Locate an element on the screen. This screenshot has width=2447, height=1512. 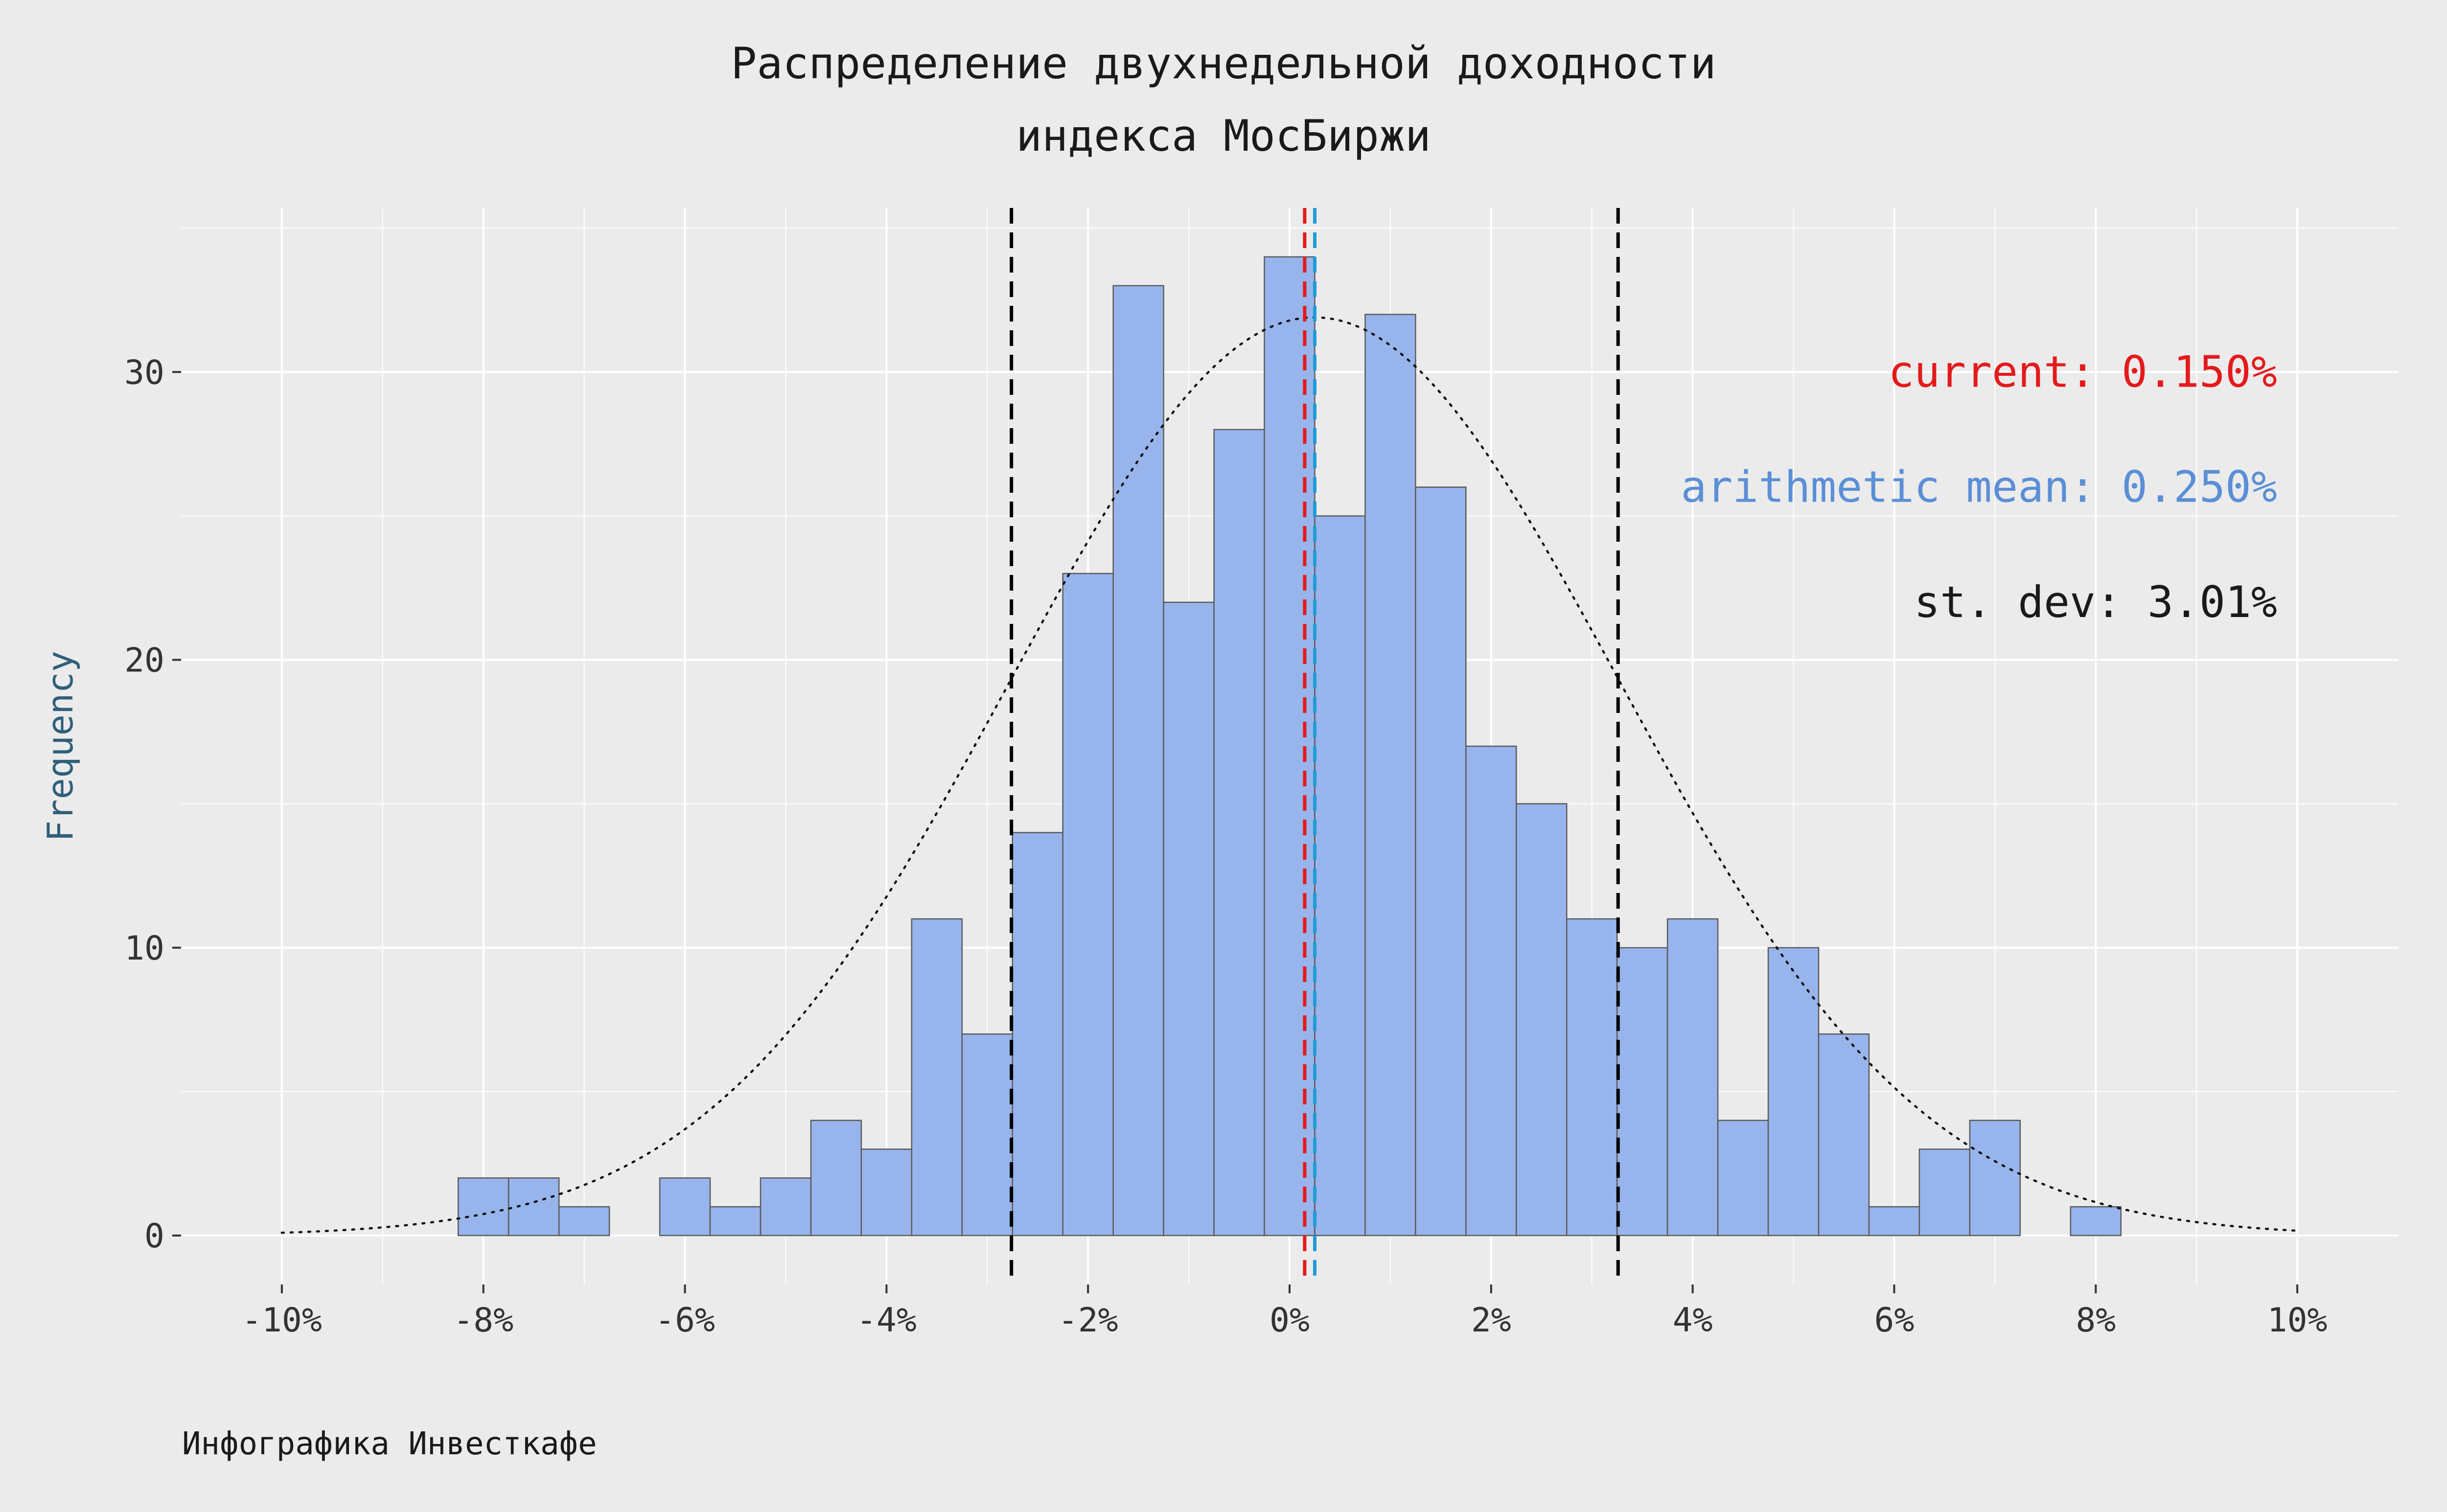
y-tick-label: 30 is located at coordinates (144, 372).